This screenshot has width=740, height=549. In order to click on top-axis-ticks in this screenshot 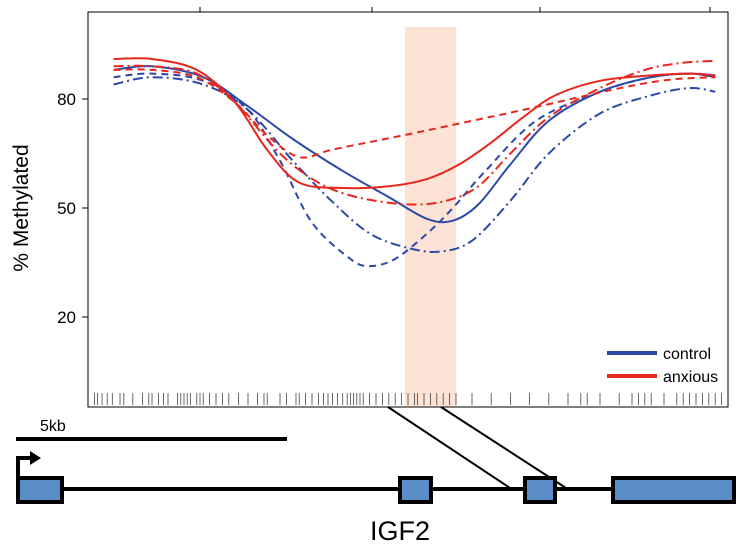, I will do `click(455, 9)`.